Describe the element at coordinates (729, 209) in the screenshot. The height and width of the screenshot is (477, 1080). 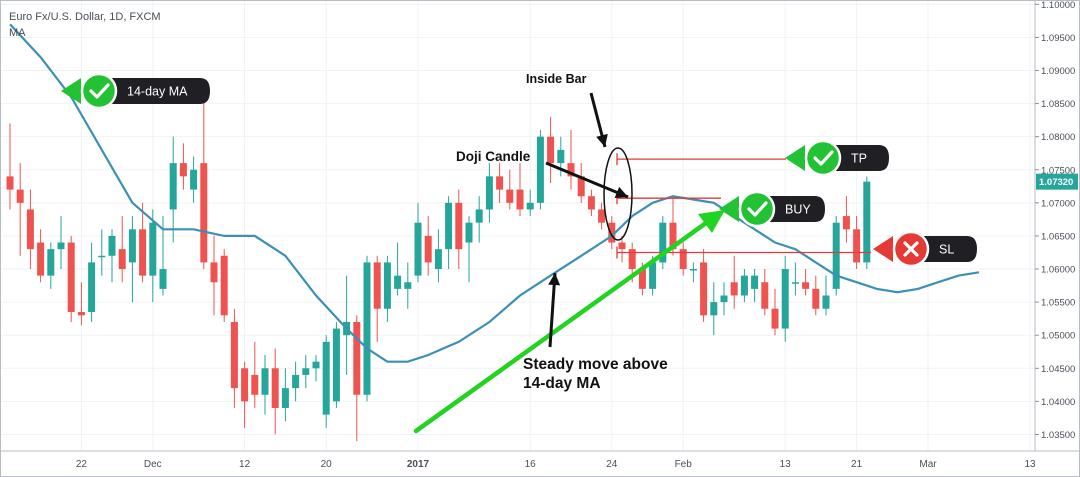
I see `buy-callout-pointer` at that location.